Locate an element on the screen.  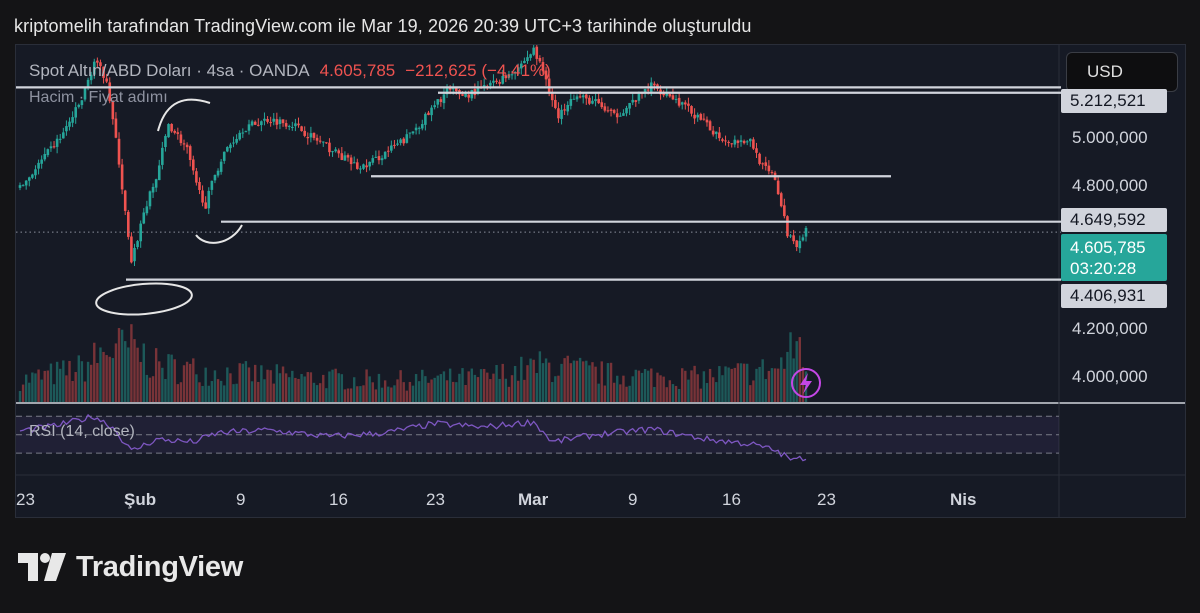
bar-countdown: 03:20:28 is located at coordinates (1103, 268).